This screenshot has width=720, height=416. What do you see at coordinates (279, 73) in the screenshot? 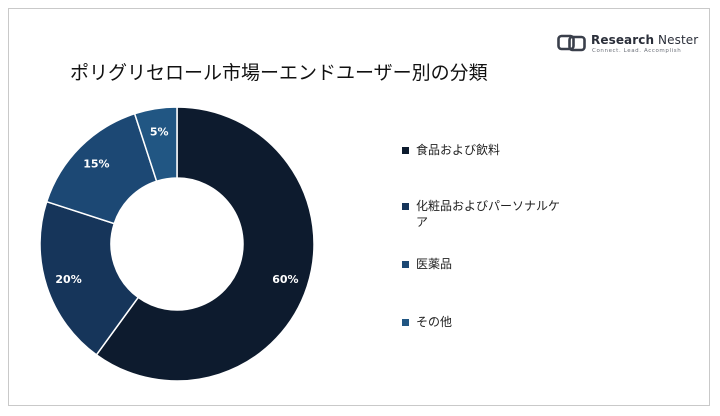
I see `chart-title: ポリグリセロール市場ーエンドユーザー別の分類` at bounding box center [279, 73].